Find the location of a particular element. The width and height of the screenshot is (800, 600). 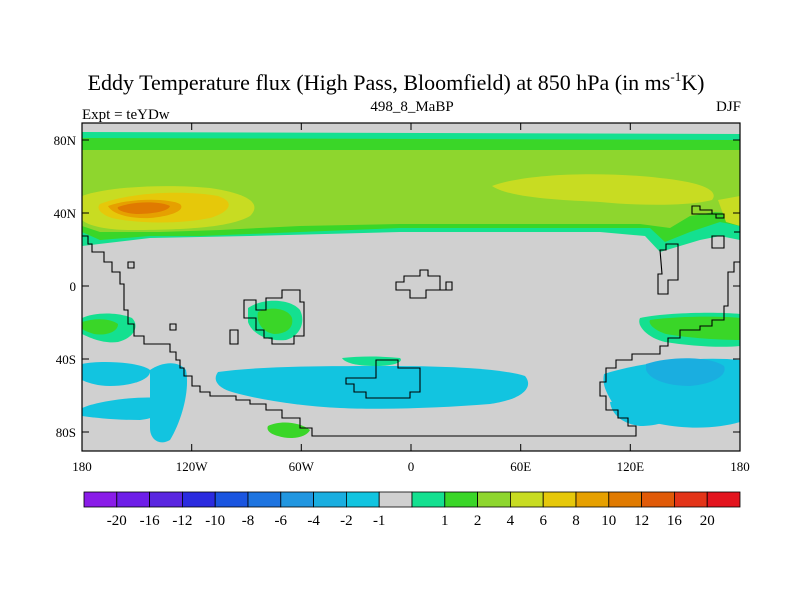

colorbar is located at coordinates (412, 499).